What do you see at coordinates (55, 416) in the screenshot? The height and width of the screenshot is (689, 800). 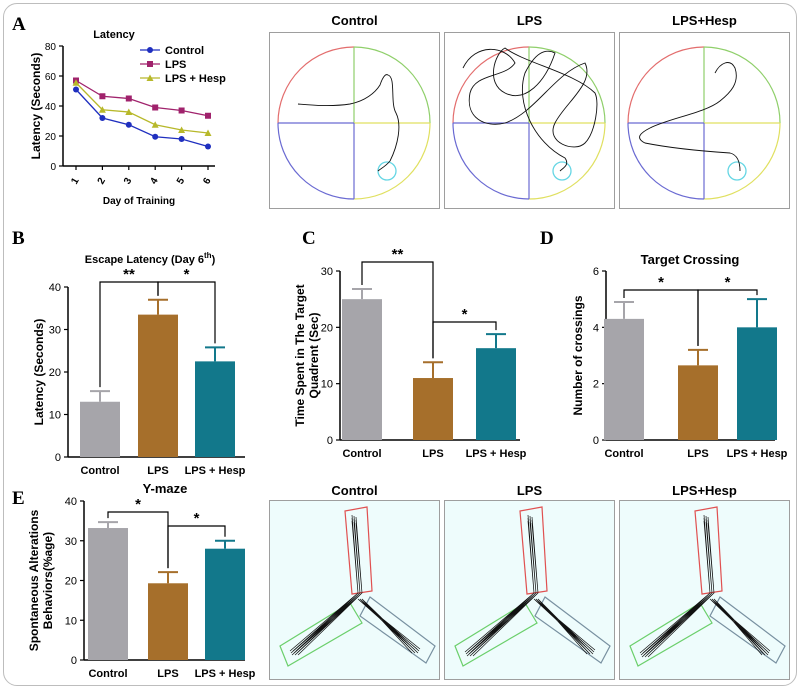 I see `chart-b-y-tick-label: 10` at bounding box center [55, 416].